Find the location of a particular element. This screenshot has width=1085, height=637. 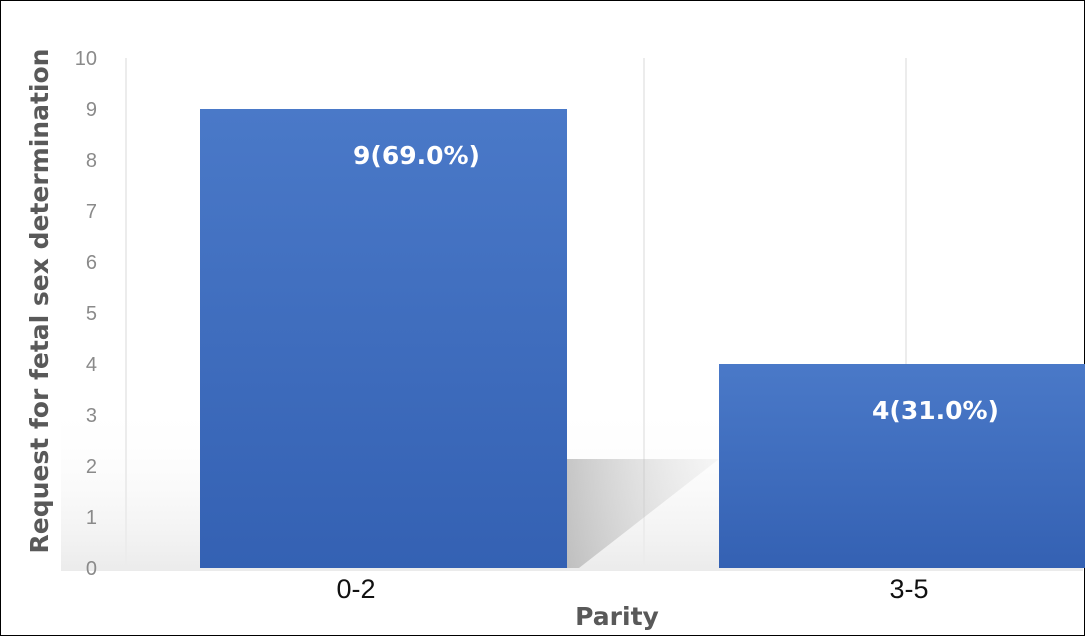

y-tick-label: 6 is located at coordinates (91, 263).